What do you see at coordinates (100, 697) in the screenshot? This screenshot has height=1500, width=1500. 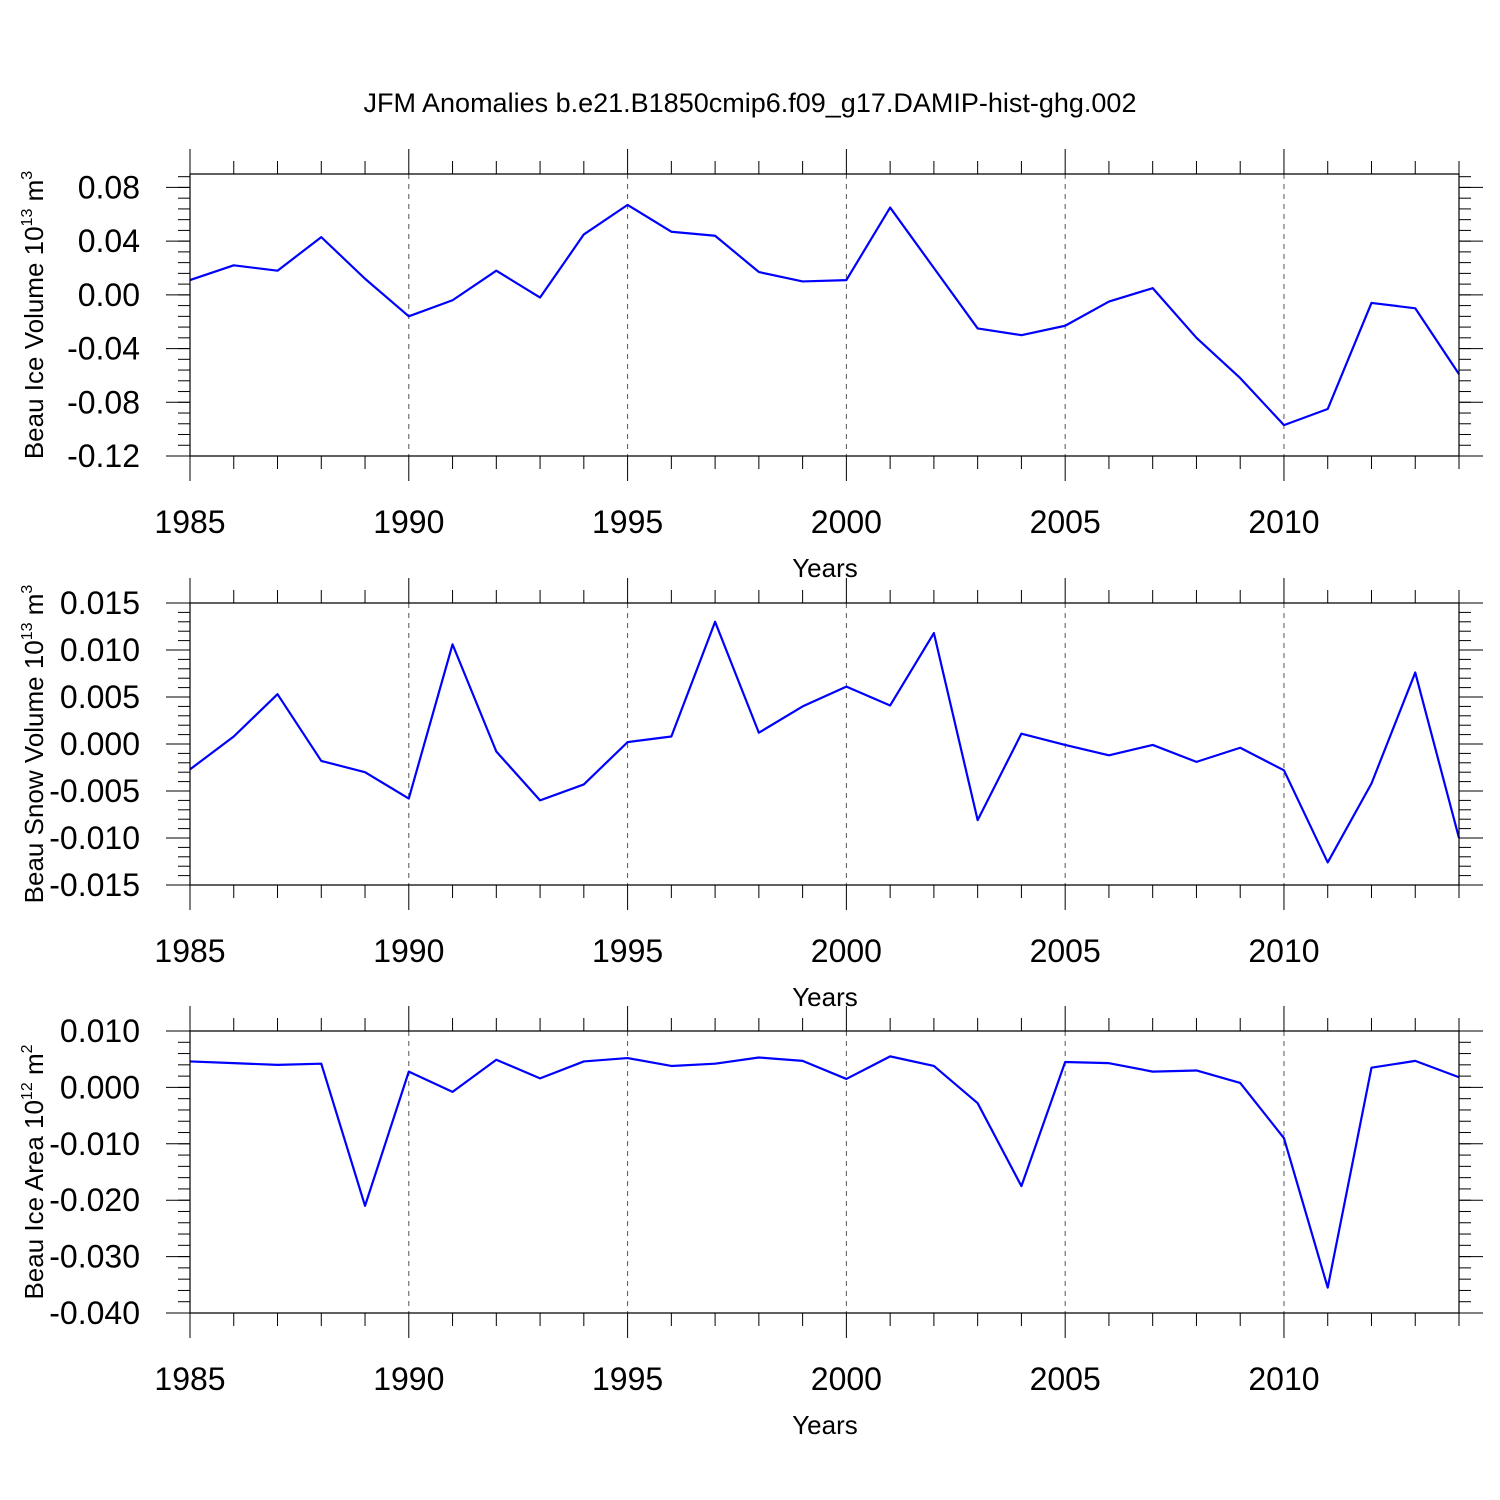 I see `y-tick-label: 0.005` at bounding box center [100, 697].